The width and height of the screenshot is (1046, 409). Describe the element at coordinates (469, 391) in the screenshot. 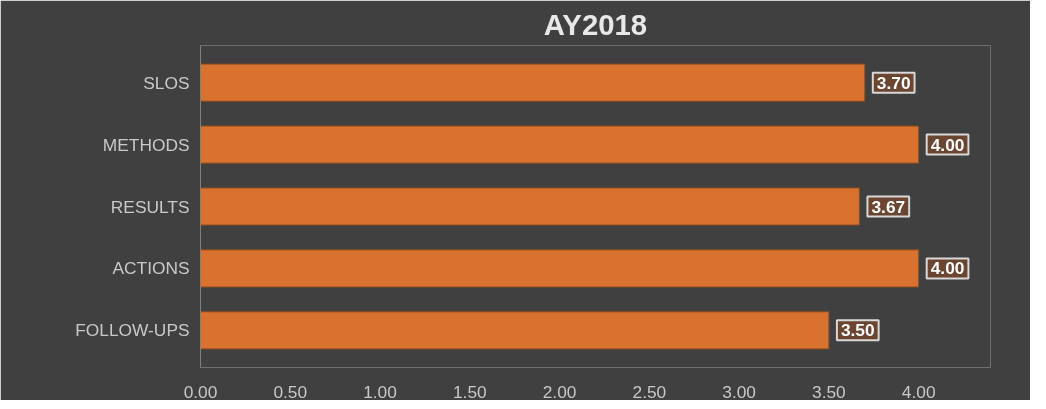

I see `x-tick-label: 1.50` at that location.